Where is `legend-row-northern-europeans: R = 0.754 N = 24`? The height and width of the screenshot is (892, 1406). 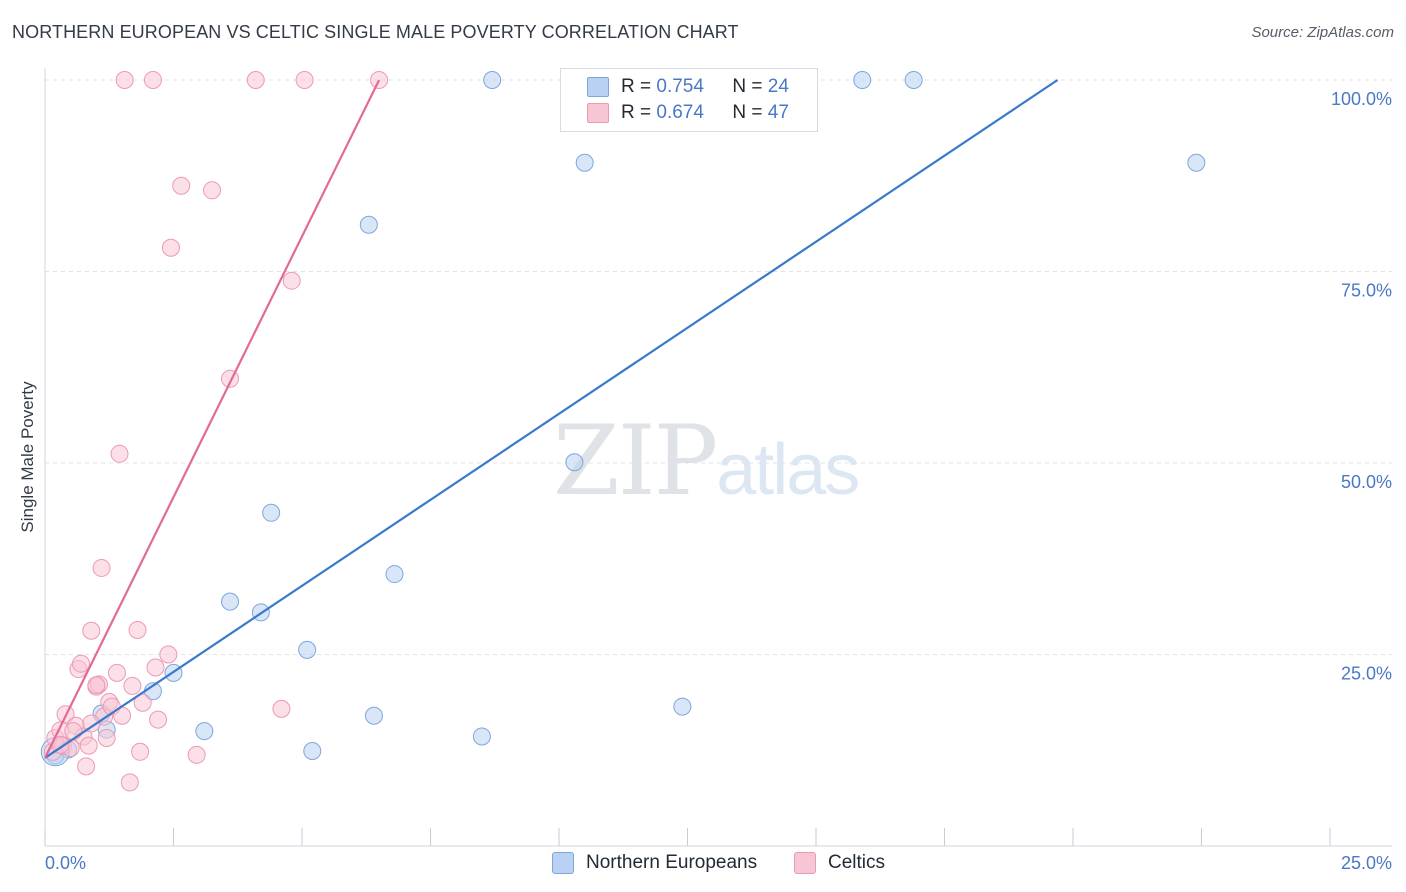
legend-row-northern-europeans: R = 0.754 N = 24 is located at coordinates (688, 87).